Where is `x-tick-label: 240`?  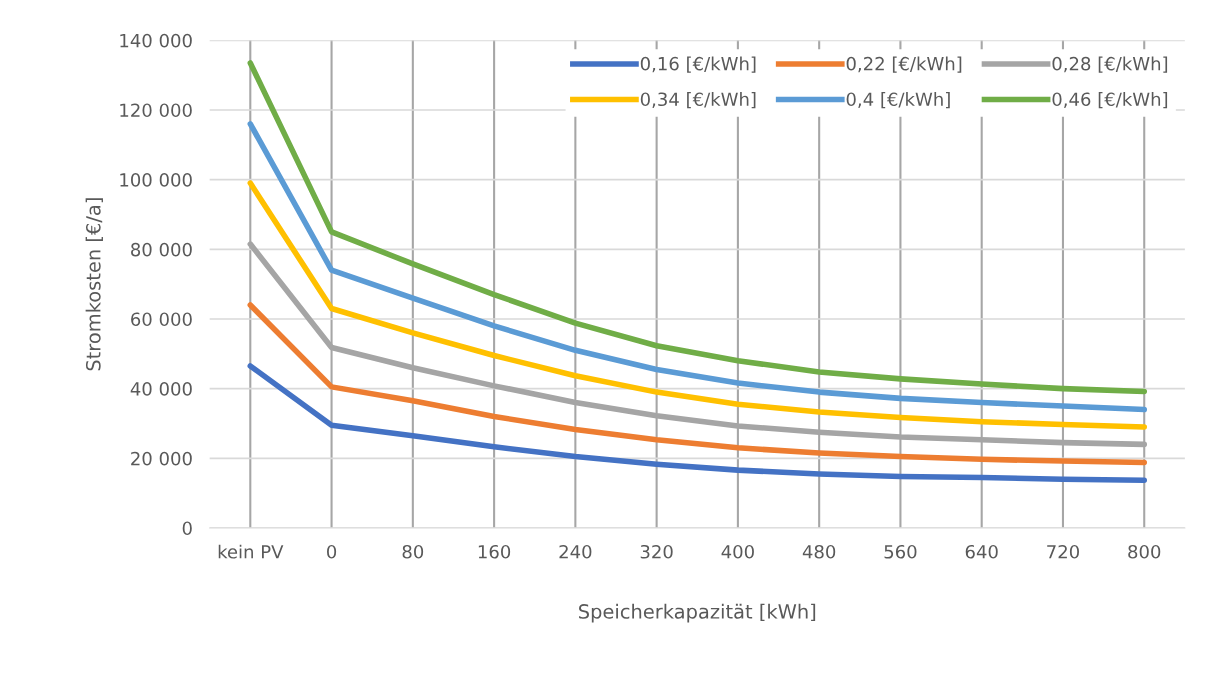
x-tick-label: 240 is located at coordinates (575, 551).